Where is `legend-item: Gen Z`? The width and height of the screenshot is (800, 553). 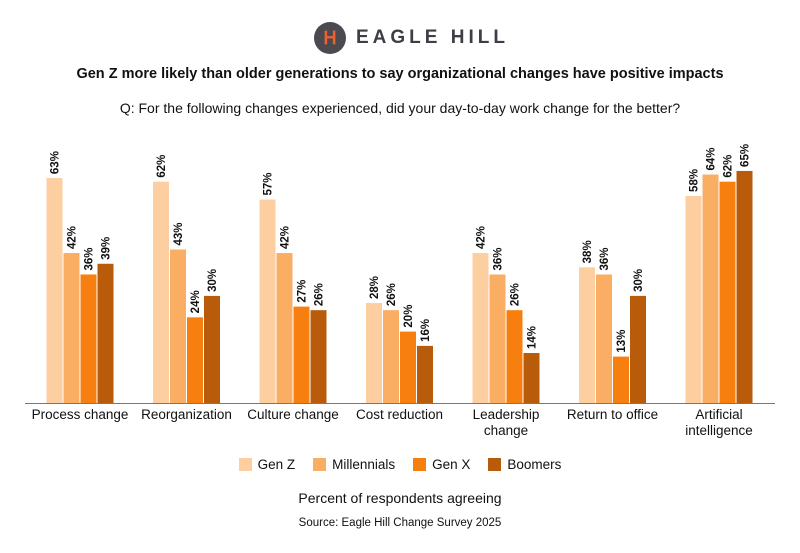 legend-item: Gen Z is located at coordinates (267, 464).